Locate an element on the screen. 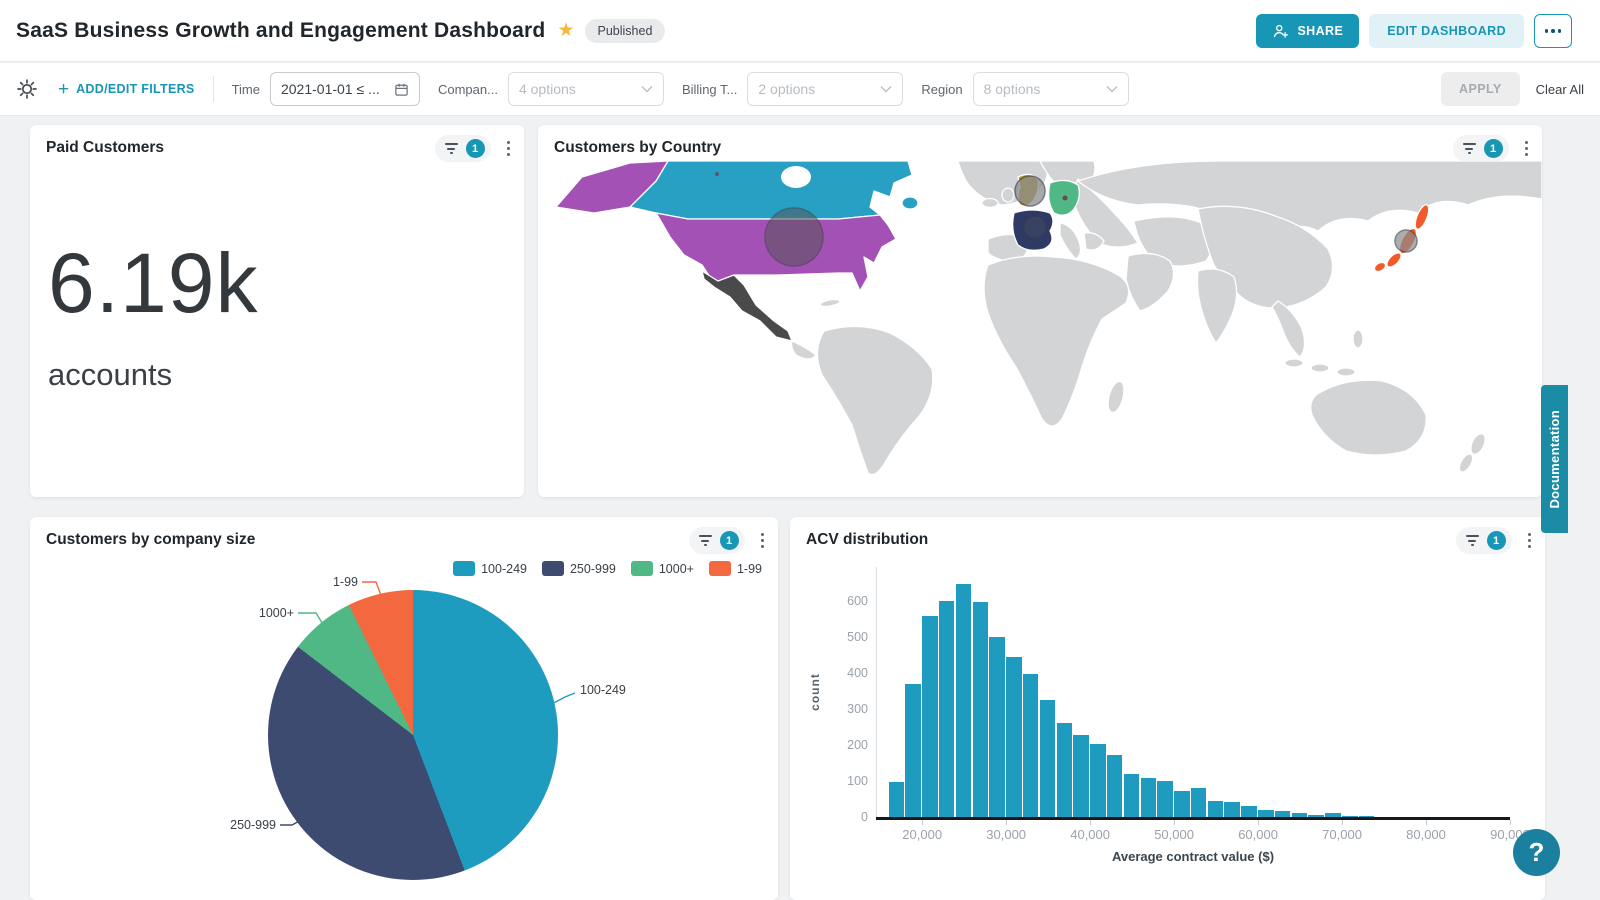  map-australia is located at coordinates (1368, 417).